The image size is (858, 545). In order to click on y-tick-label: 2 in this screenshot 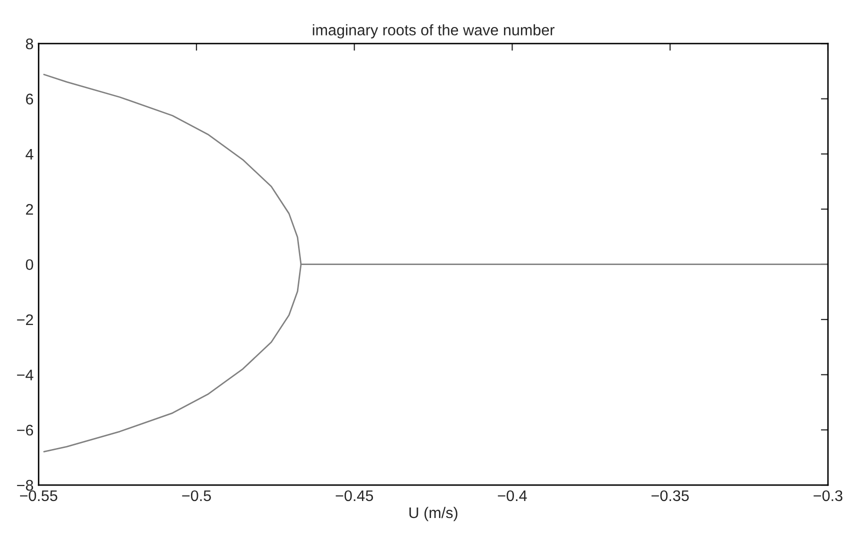, I will do `click(29, 209)`.